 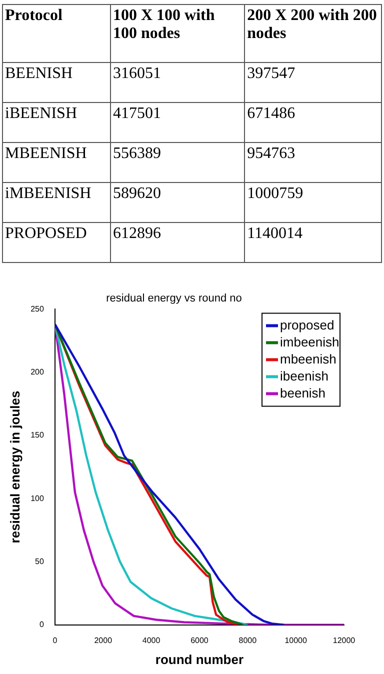 What do you see at coordinates (103, 640) in the screenshot?
I see `x-tick-label: 2000` at bounding box center [103, 640].